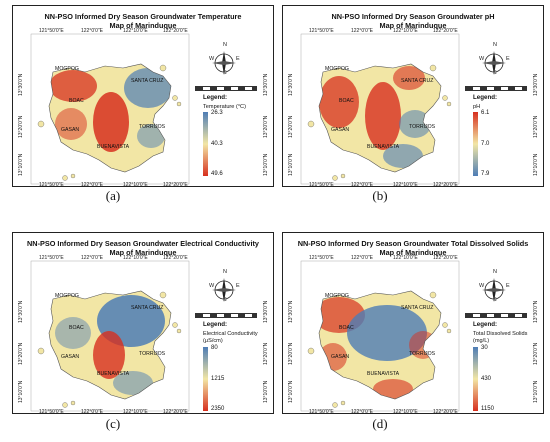 The width and height of the screenshot is (550, 442). What do you see at coordinates (405, 185) in the screenshot?
I see `longitude-label-bottom: 122°10'0"E` at bounding box center [405, 185].